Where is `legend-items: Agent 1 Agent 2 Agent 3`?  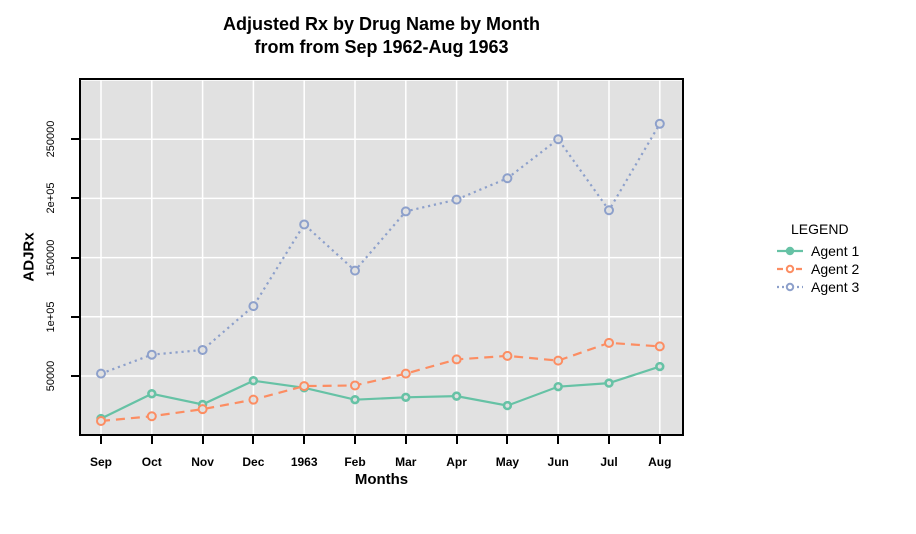
legend-items: Agent 1 Agent 2 Agent 3 is located at coordinates (818, 269).